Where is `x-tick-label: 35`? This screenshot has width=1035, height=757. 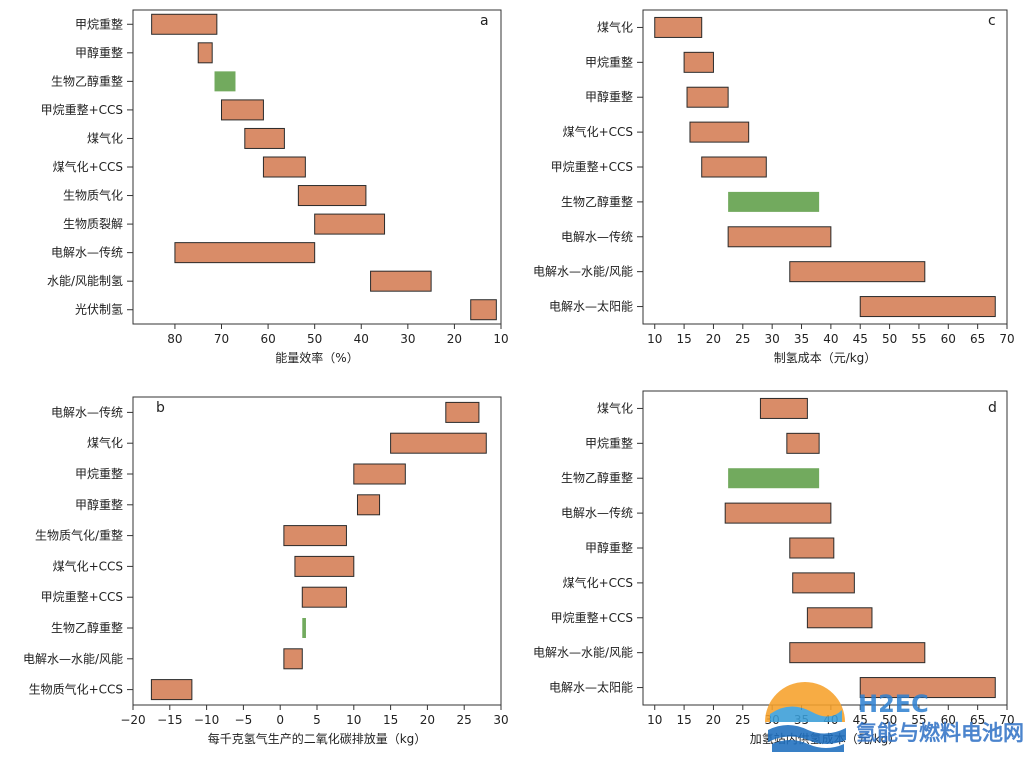
x-tick-label: 35 is located at coordinates (801, 720).